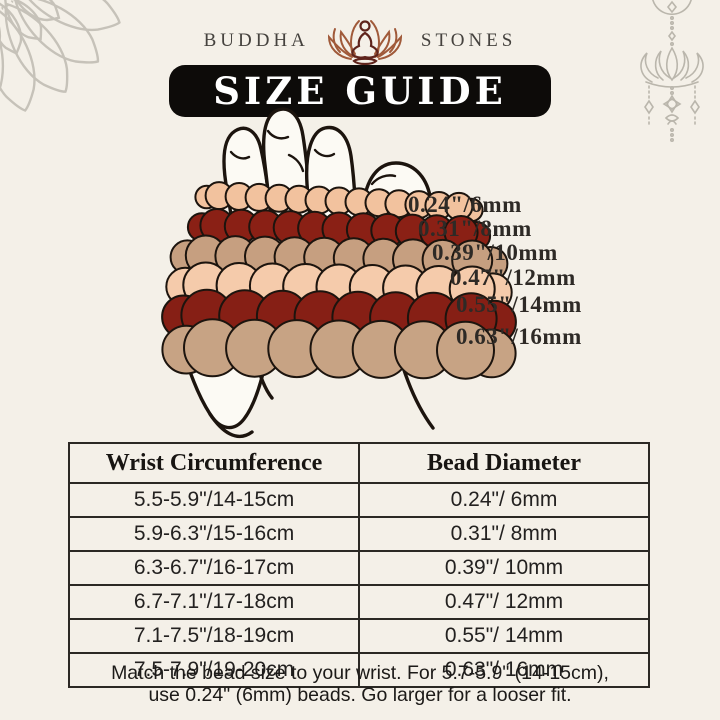 The height and width of the screenshot is (720, 720). What do you see at coordinates (214, 568) in the screenshot?
I see `table-cell: 6.3-6.7"/16-17cm` at bounding box center [214, 568].